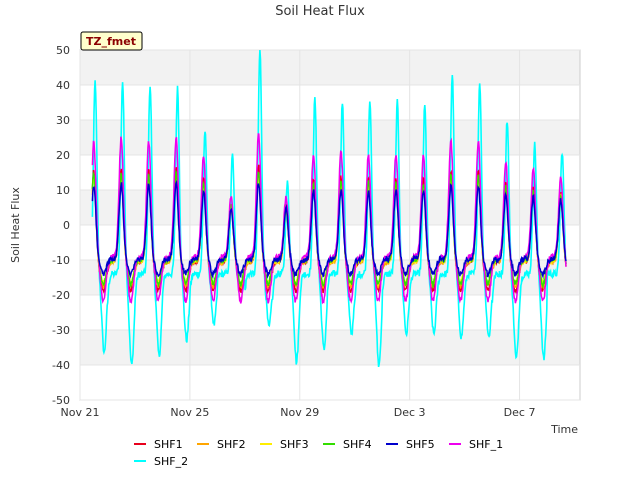 This screenshot has width=640, height=480. Describe the element at coordinates (189, 412) in the screenshot. I see `x-tick-label: Nov 25` at that location.